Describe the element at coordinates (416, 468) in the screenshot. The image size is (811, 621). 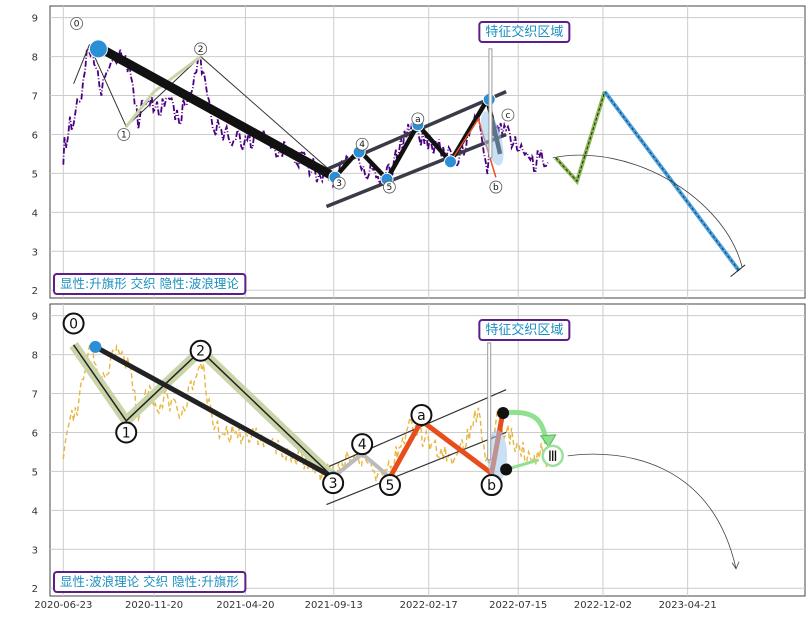
I see `bottom-channel-lower` at that location.